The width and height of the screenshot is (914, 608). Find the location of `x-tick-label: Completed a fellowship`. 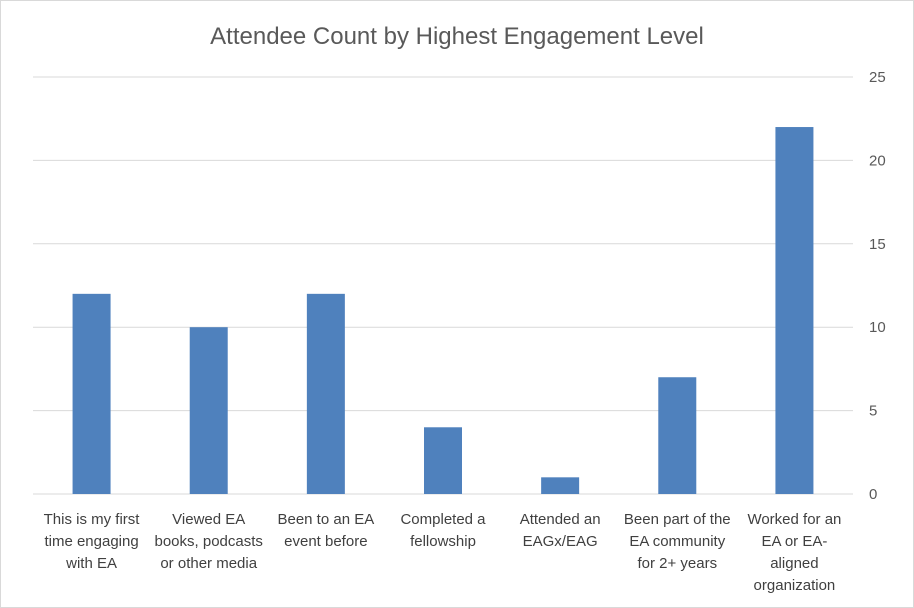

x-tick-label: Completed a fellowship is located at coordinates (443, 530).